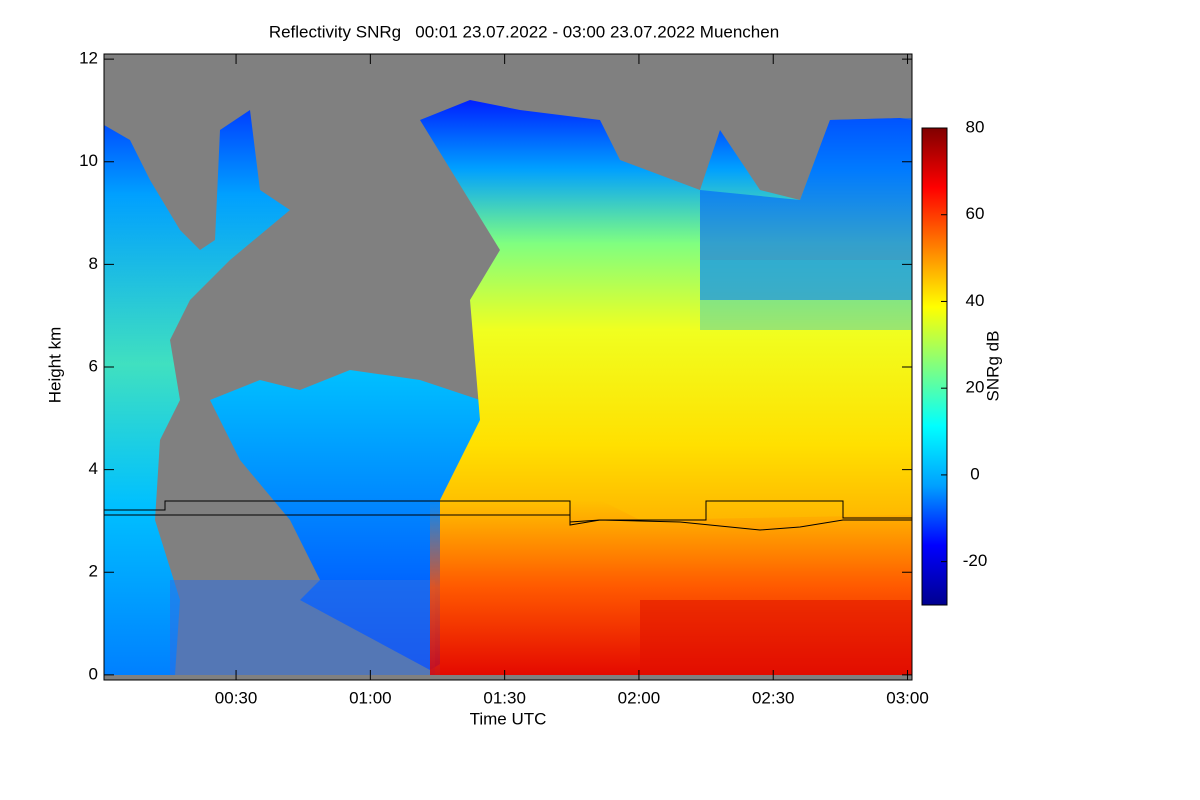 Image resolution: width=1200 pixels, height=800 pixels. Describe the element at coordinates (54, 365) in the screenshot. I see `y-axis-label: Height km` at that location.